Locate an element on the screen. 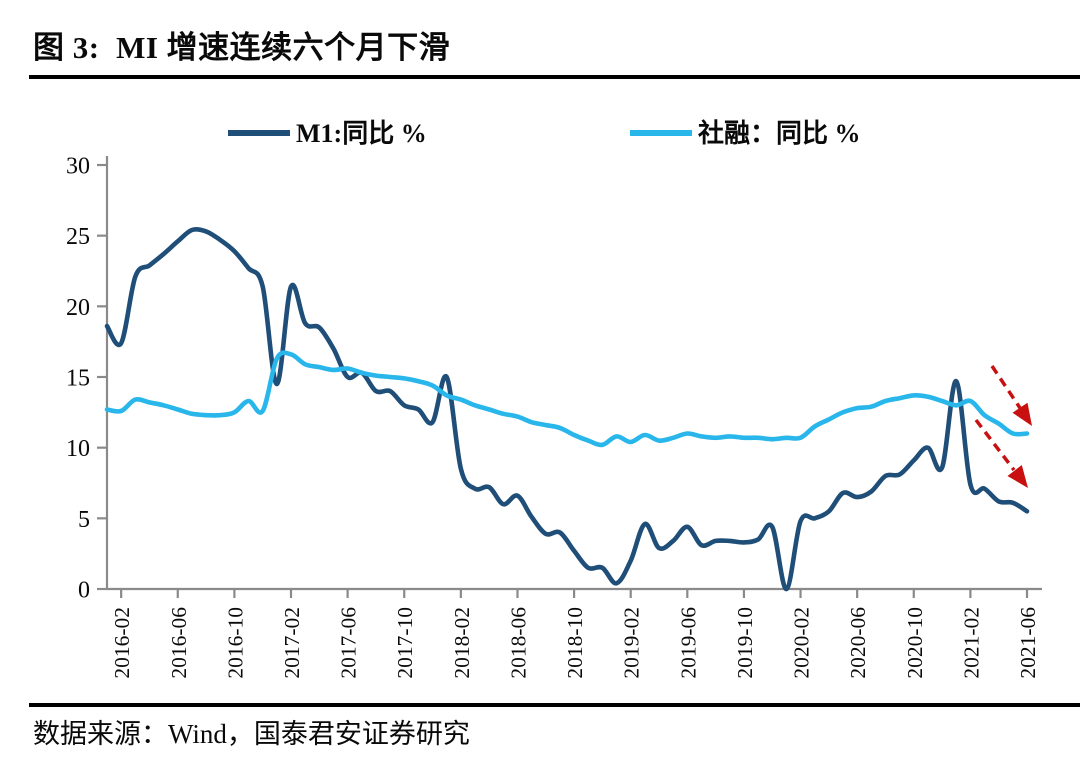 Image resolution: width=1080 pixels, height=773 pixels. footer-divider-rule is located at coordinates (554, 705).